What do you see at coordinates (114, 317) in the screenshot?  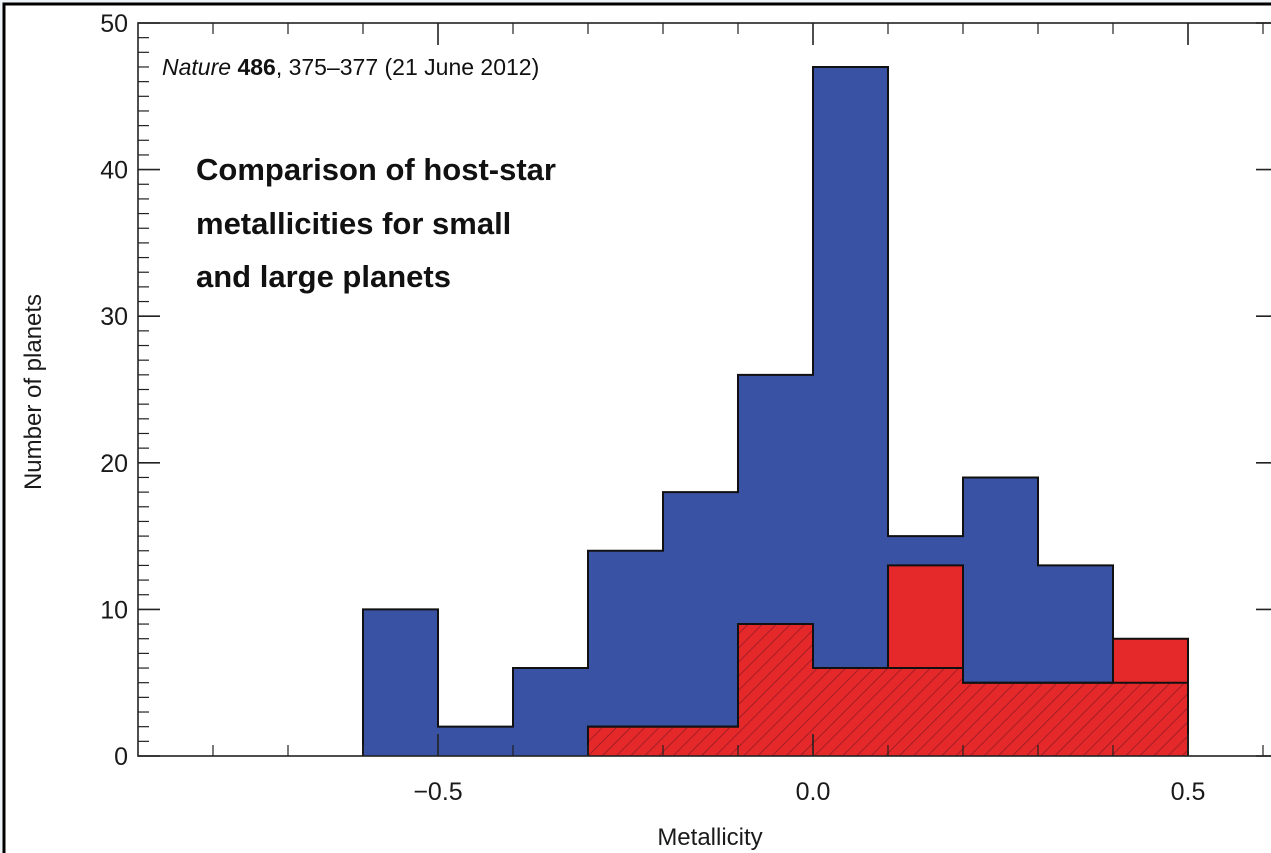 I see `y-tick-label: 30` at bounding box center [114, 317].